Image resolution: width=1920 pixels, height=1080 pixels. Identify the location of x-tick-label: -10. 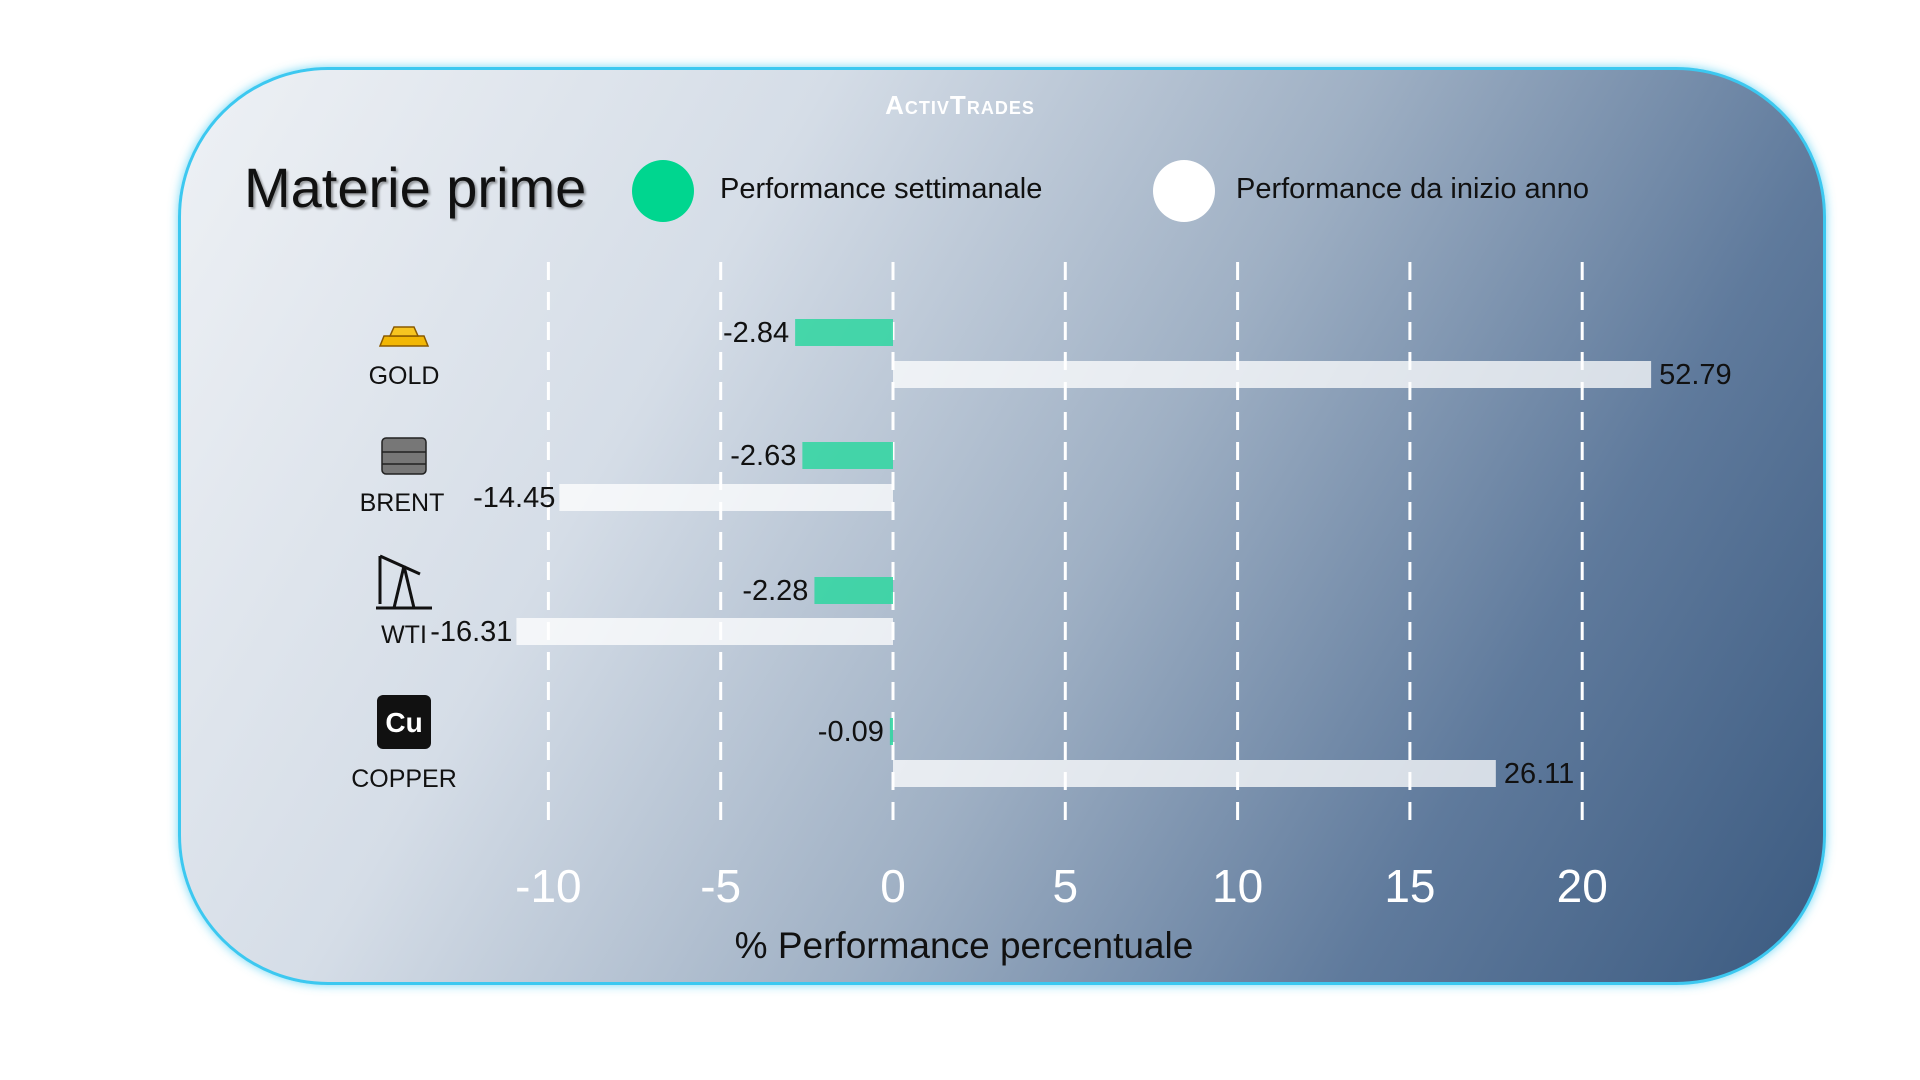
(548, 886).